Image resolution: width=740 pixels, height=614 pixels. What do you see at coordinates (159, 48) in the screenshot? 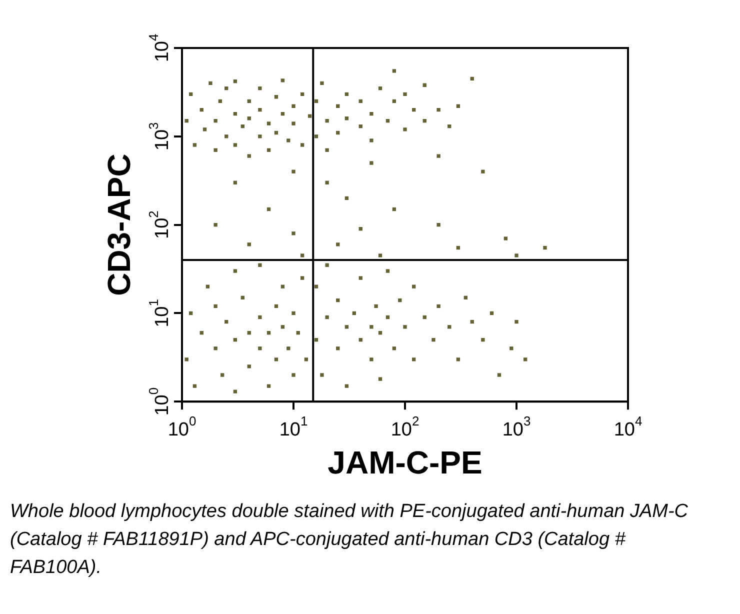
I see `y-tick-label: 10⁴` at bounding box center [159, 48].